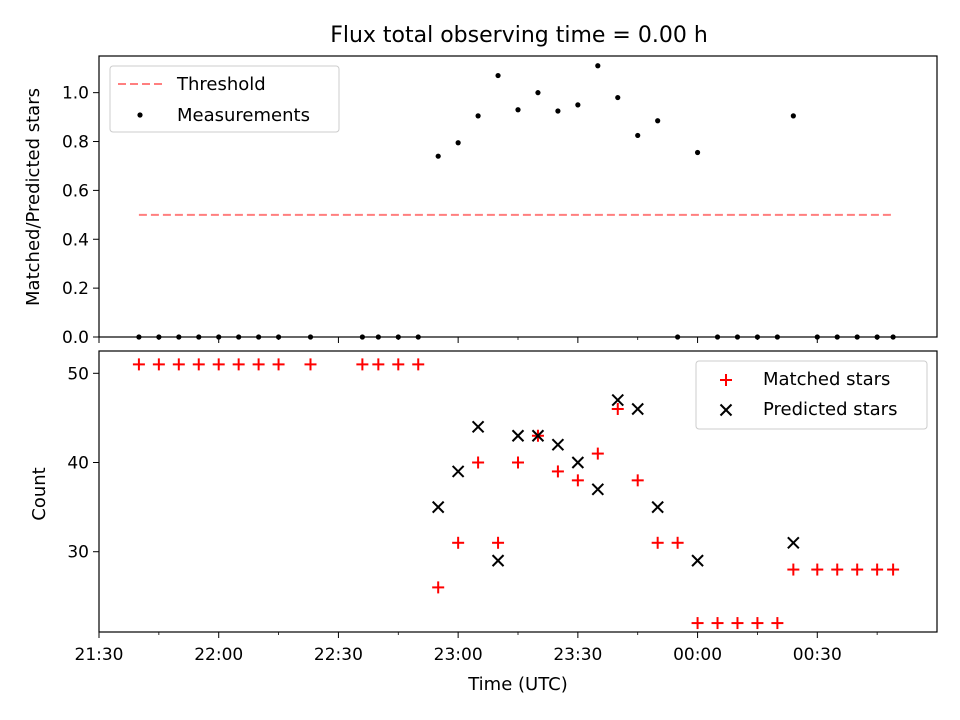 The height and width of the screenshot is (720, 960). I want to click on measurements-legend-swatch, so click(140, 115).